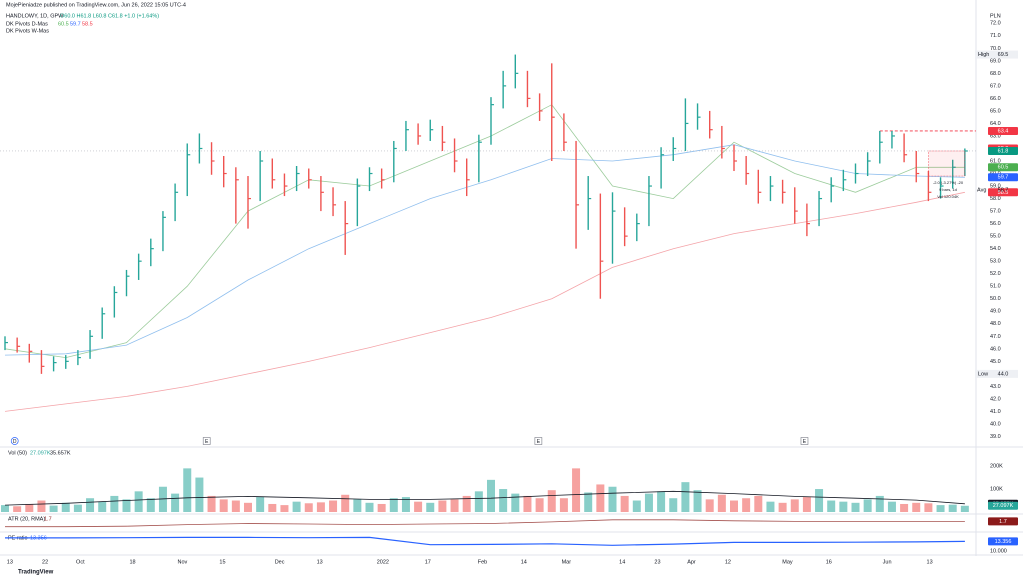  What do you see at coordinates (996, 373) in the screenshot?
I see `extreme-tag` at bounding box center [996, 373].